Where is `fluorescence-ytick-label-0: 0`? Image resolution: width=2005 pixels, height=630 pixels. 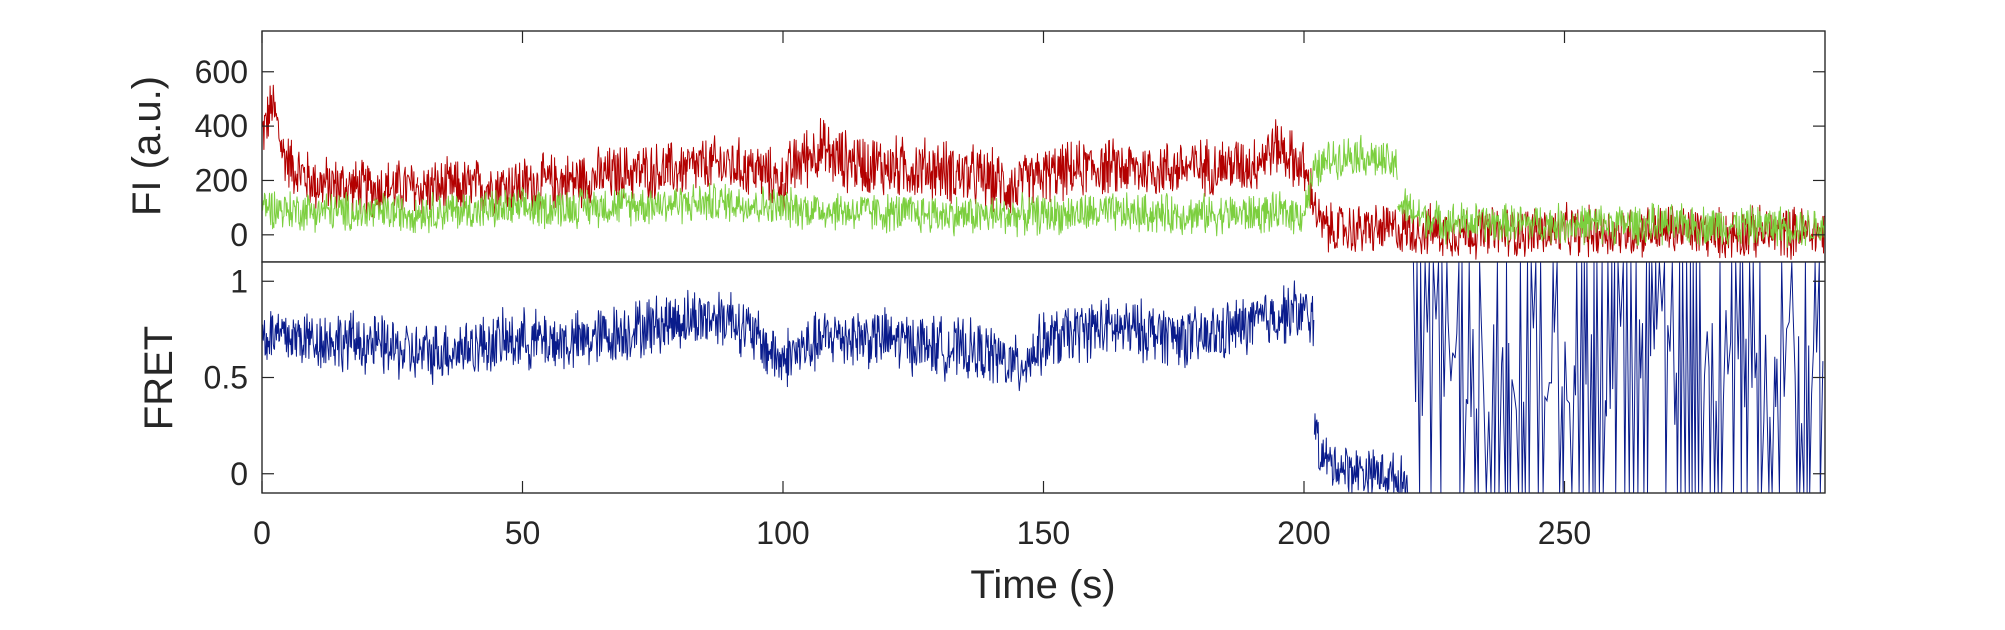 fluorescence-ytick-label-0: 0 is located at coordinates (239, 235).